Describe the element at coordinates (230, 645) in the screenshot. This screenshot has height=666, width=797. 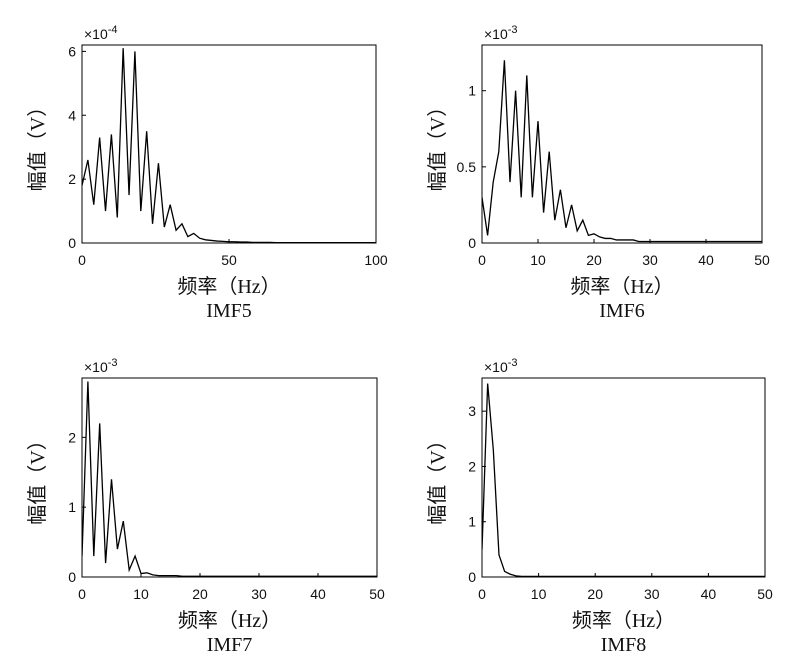
I see `subplot-title: IMF7` at that location.